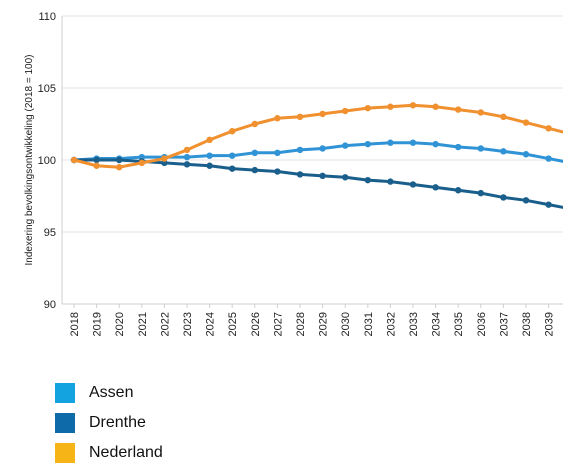 This screenshot has height=468, width=563. What do you see at coordinates (278, 324) in the screenshot?
I see `x-tick-label: 2027` at bounding box center [278, 324].